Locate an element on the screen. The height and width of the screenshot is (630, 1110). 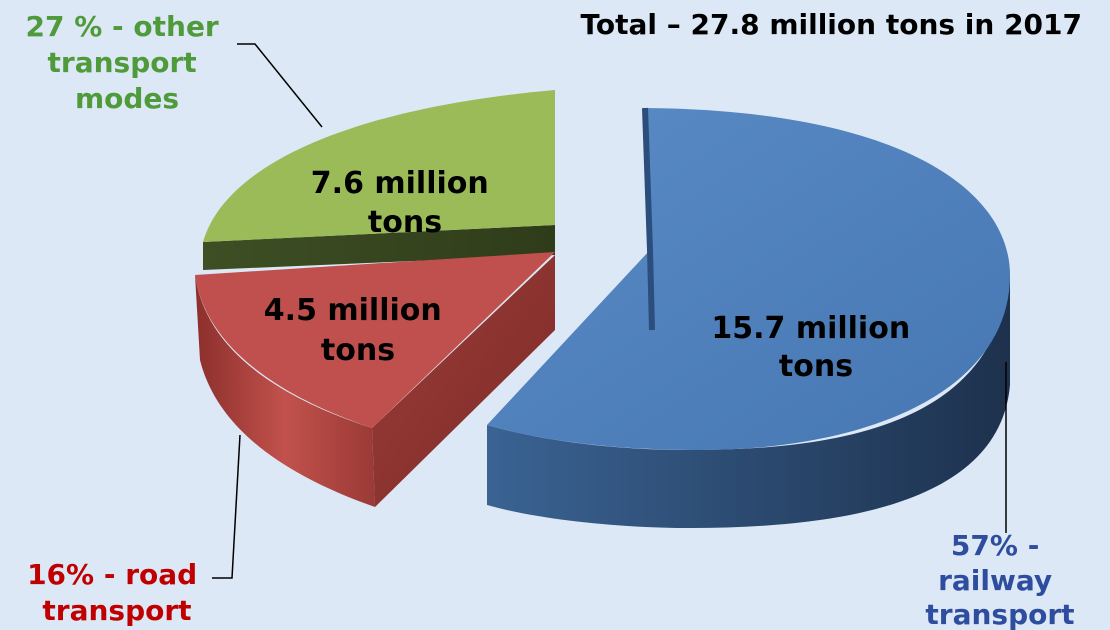
chart-title: Total – 27.8 million tons in 2017 is located at coordinates (831, 24).